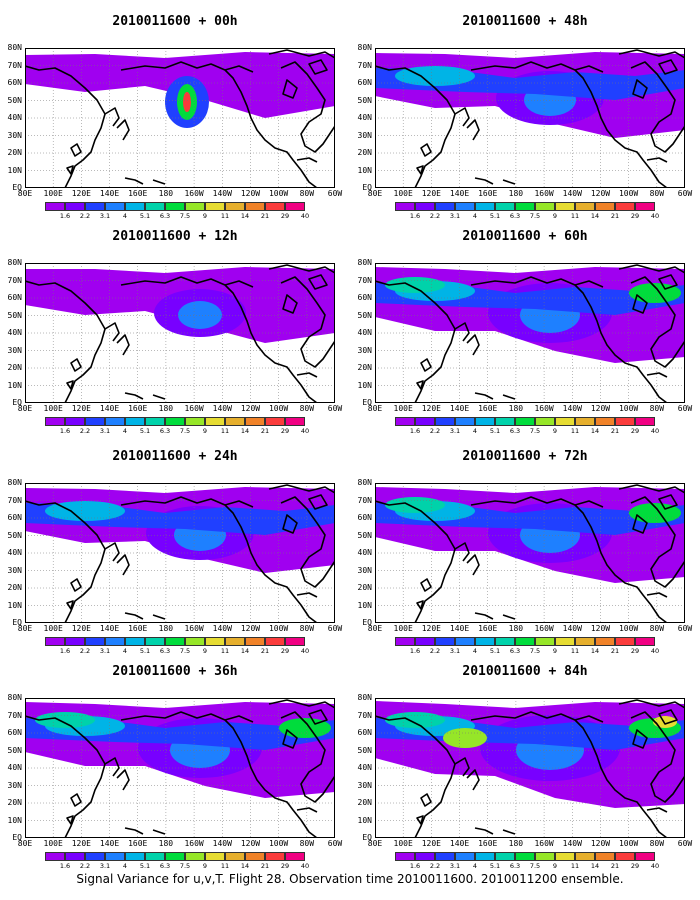 This screenshot has height=900, width=700. Describe the element at coordinates (185, 866) in the screenshot. I see `colorbar-label: 7.5` at that location.